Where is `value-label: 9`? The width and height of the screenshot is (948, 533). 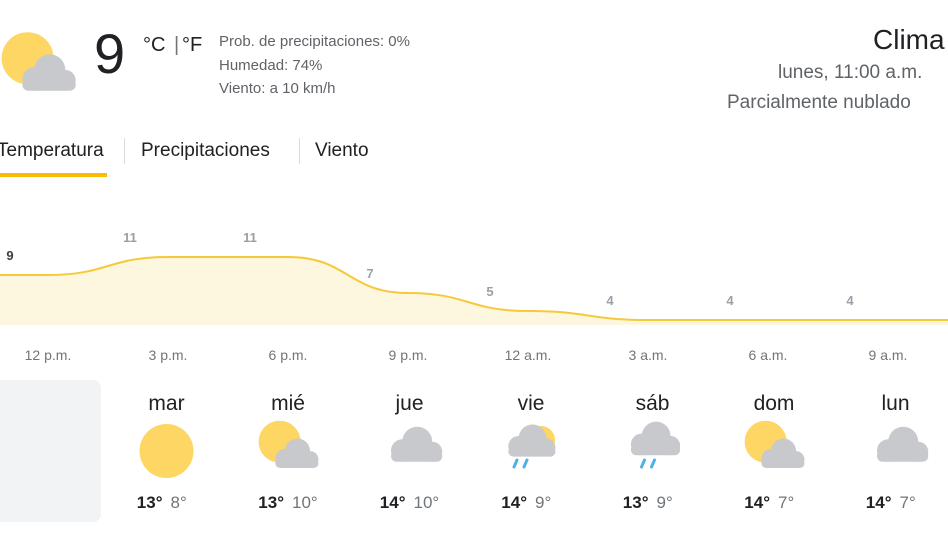
value-label: 9 is located at coordinates (9, 255).